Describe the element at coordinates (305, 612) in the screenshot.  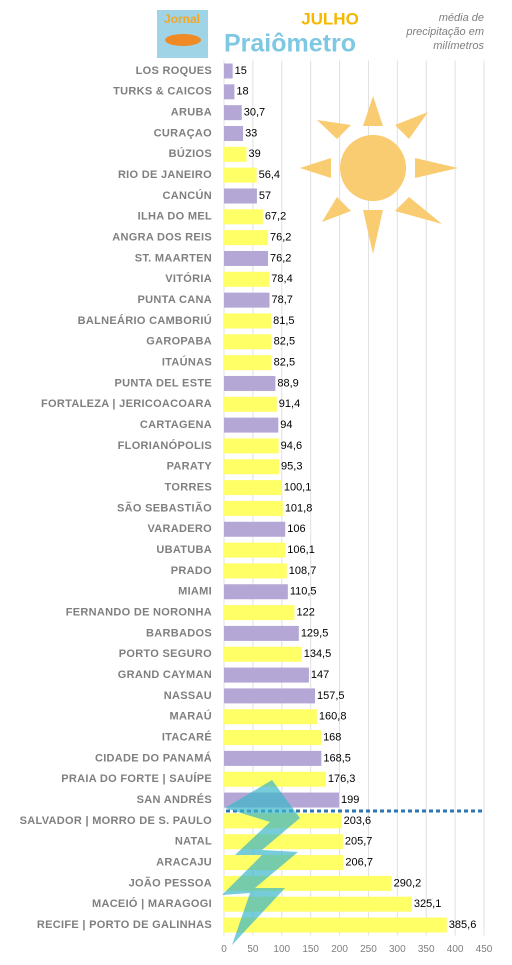
I see `value-label: 122` at that location.